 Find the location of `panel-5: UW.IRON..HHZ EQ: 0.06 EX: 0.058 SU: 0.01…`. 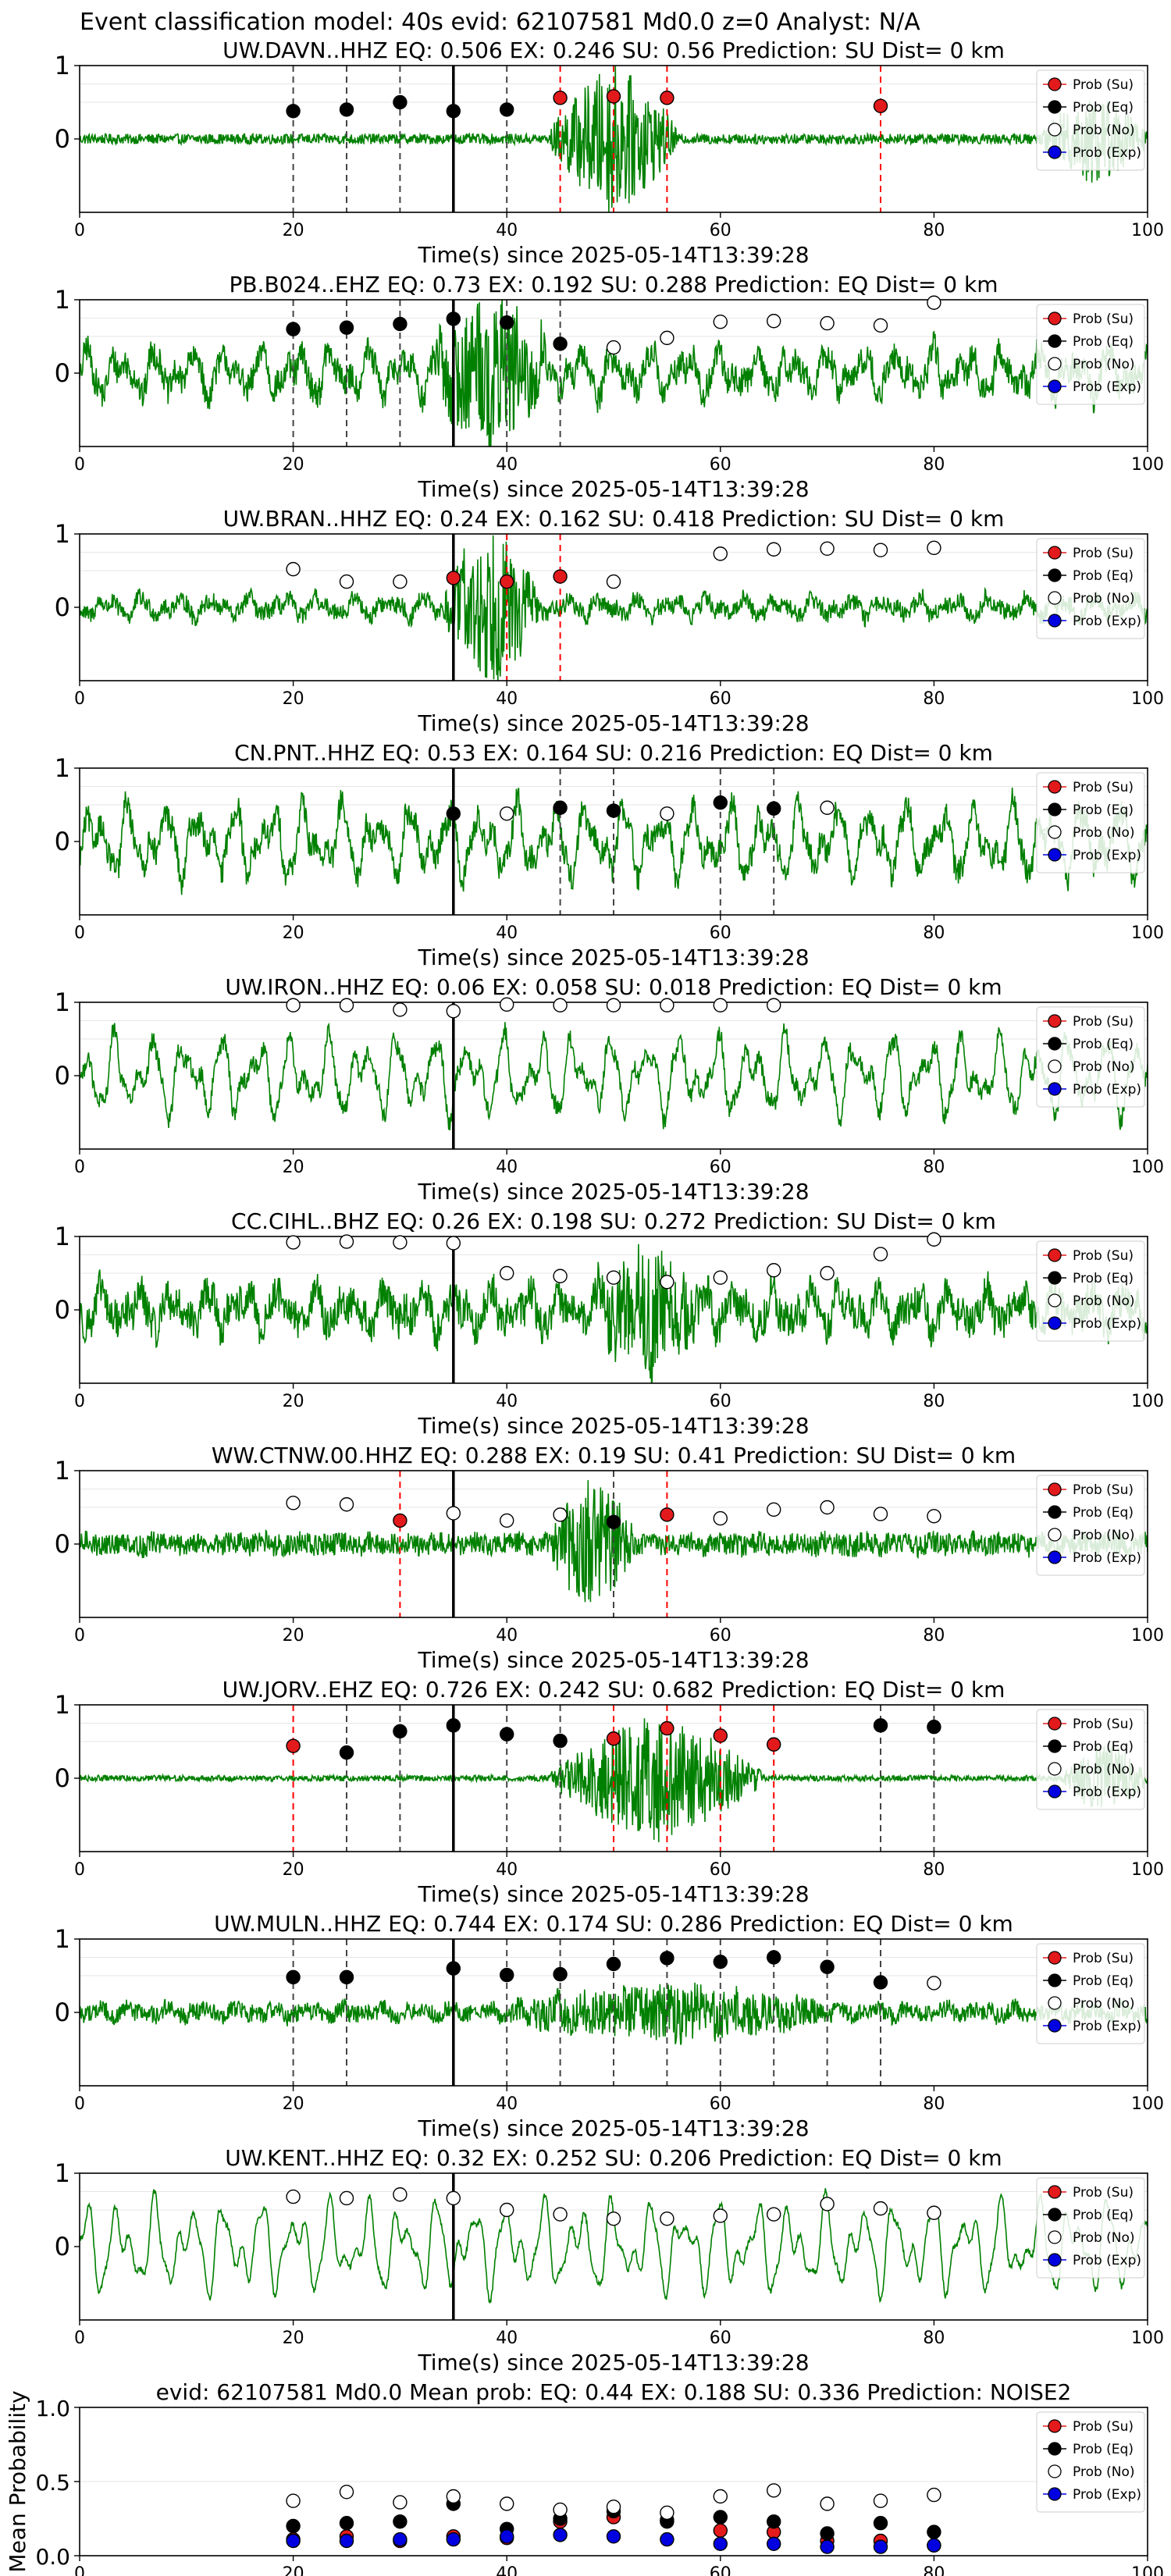

panel-5: UW.IRON..HHZ EQ: 0.06 EX: 0.058 SU: 0.01… is located at coordinates (609, 1089).